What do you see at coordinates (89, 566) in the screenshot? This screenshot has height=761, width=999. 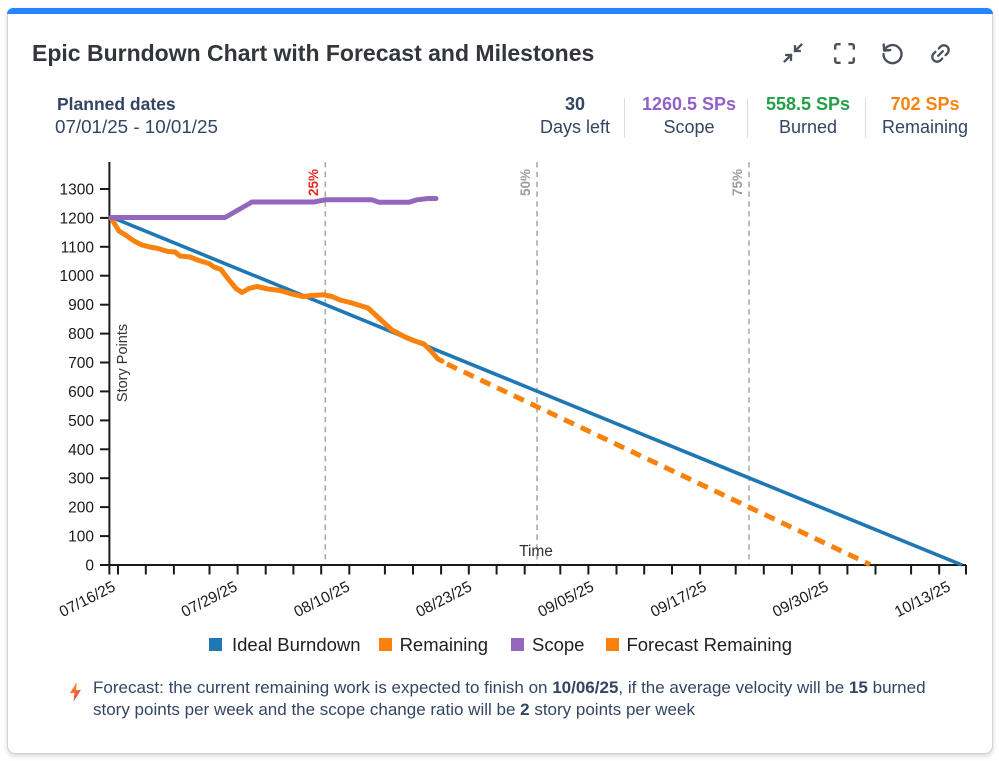 I see `svg-text: 0` at bounding box center [89, 566].